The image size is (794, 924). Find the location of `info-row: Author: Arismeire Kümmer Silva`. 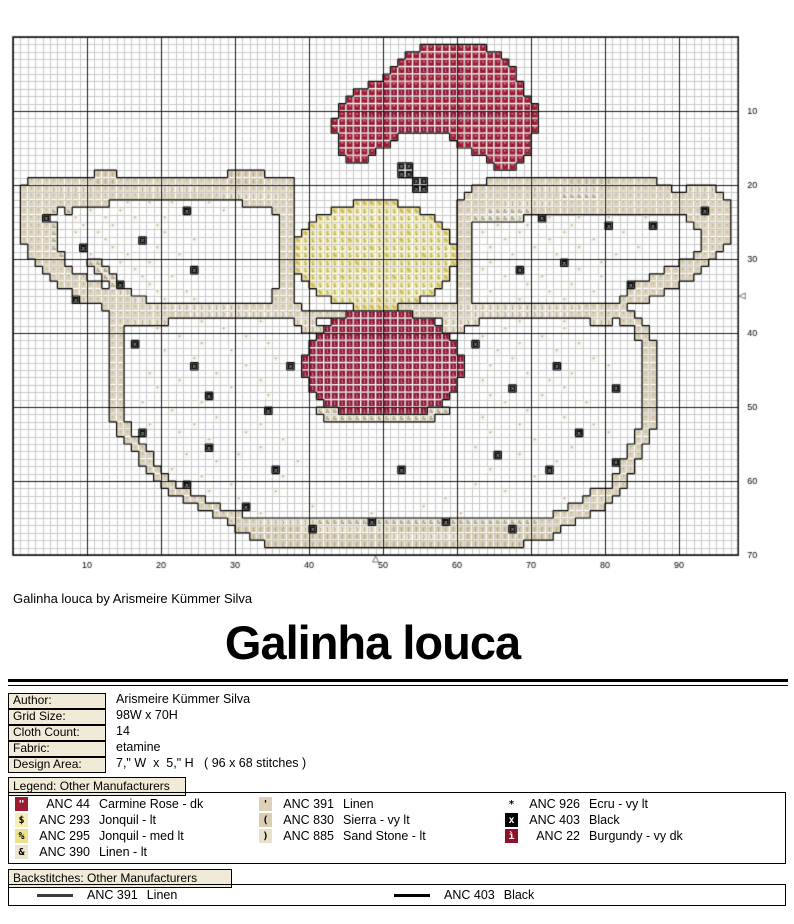

info-row: Author: Arismeire Kümmer Silva is located at coordinates (157, 700).